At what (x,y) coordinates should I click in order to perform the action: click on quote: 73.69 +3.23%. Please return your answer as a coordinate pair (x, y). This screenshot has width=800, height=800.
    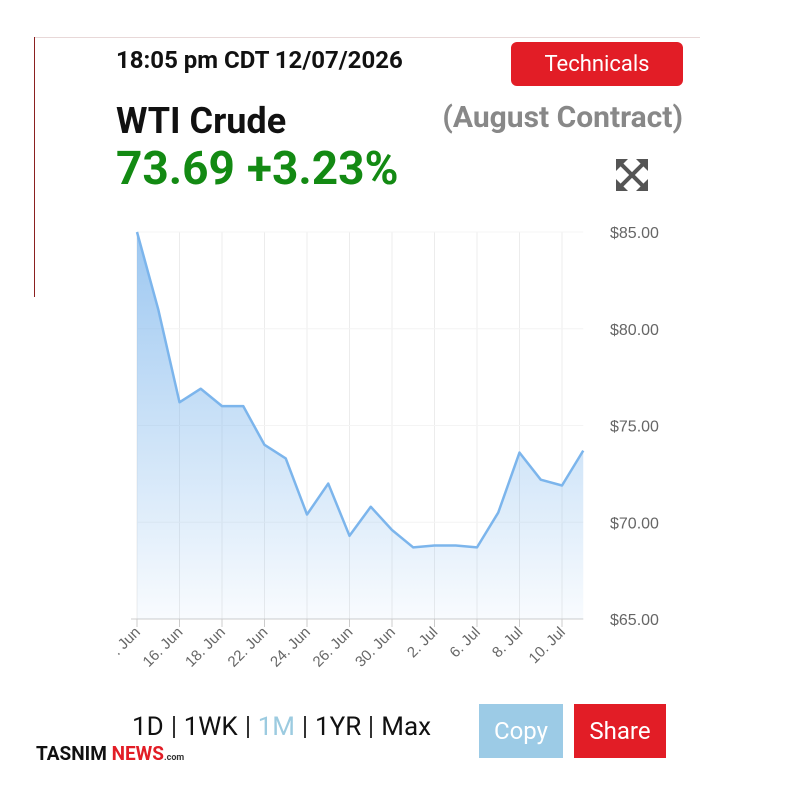
    Looking at the image, I should click on (263, 169).